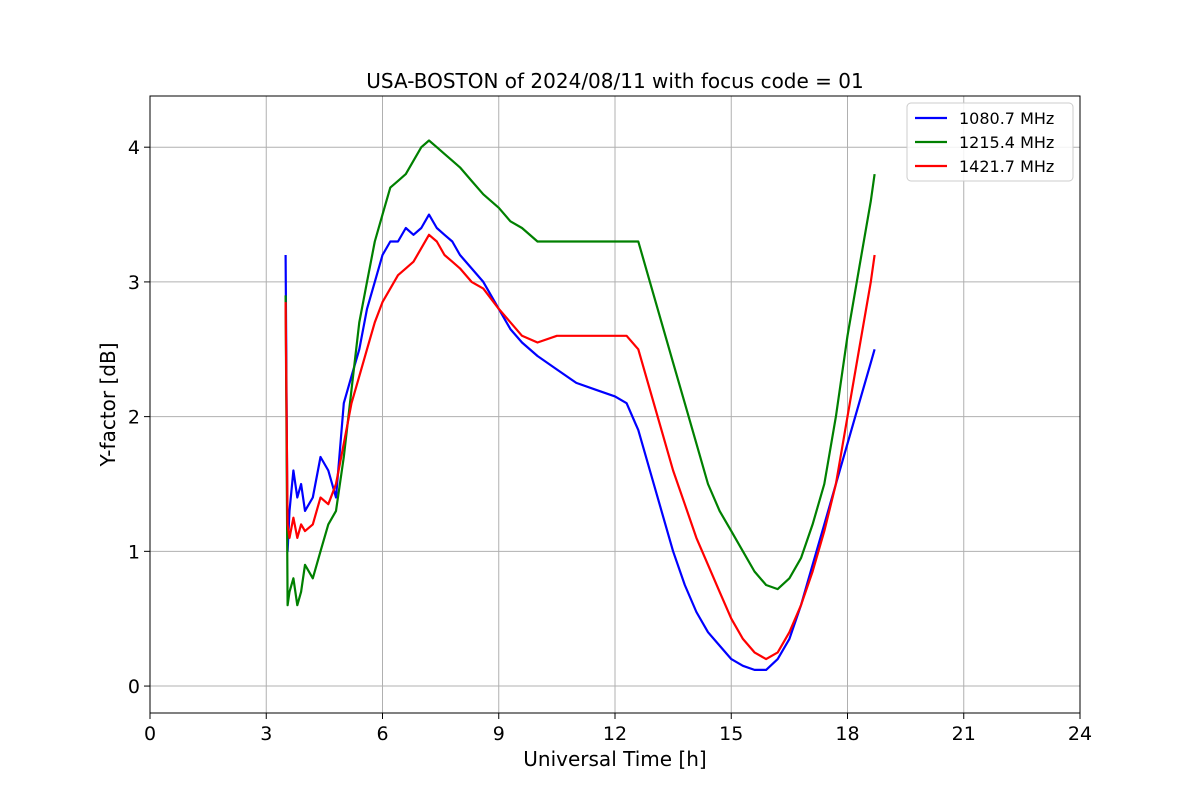  I want to click on x-axis-label: Universal Time [h], so click(614, 759).